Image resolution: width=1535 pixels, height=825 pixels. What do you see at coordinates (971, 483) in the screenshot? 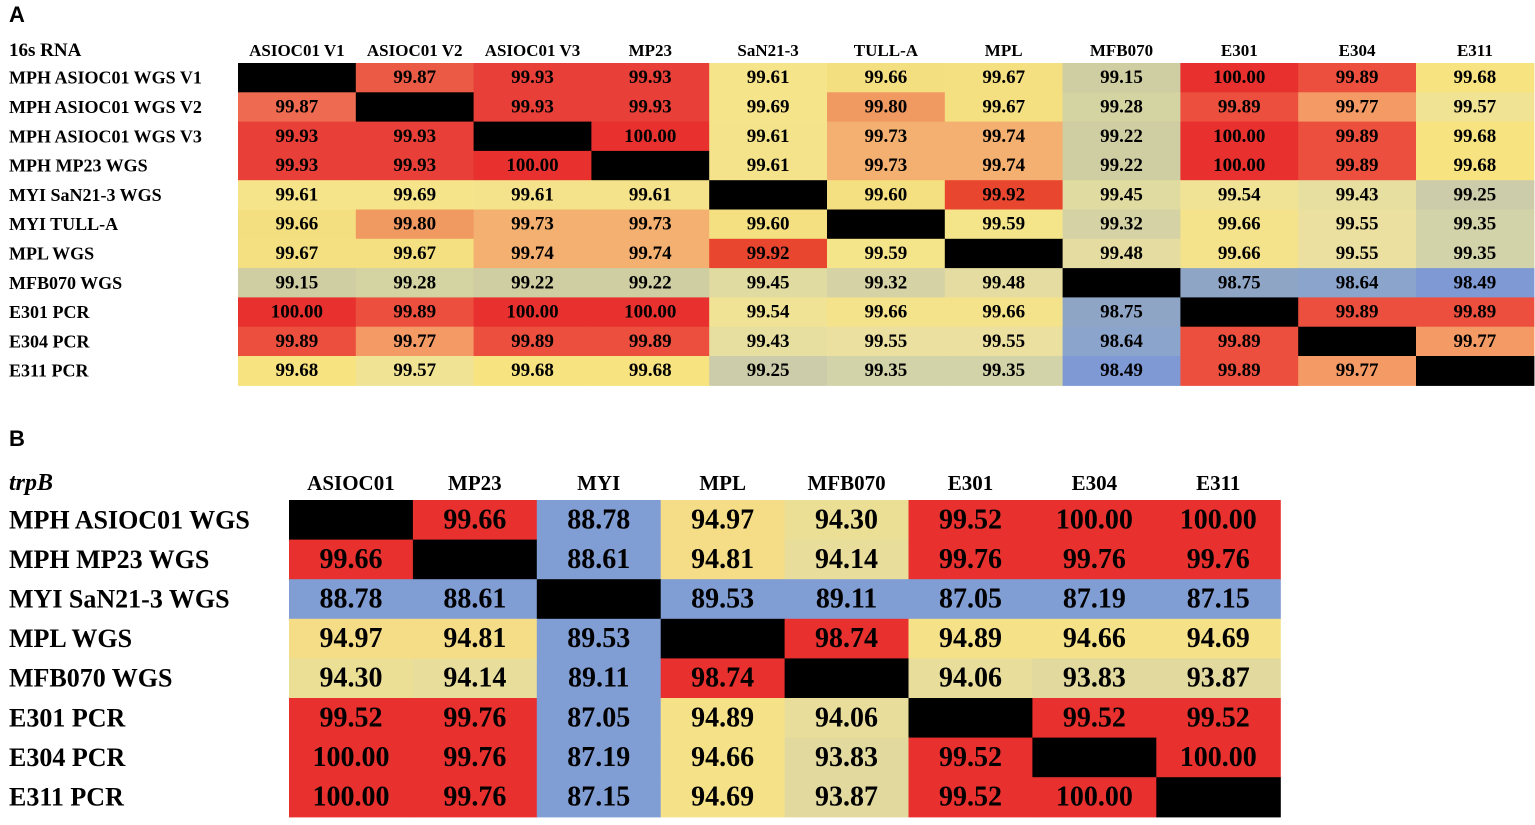
I see `panel-b-col-label: E301` at bounding box center [971, 483].